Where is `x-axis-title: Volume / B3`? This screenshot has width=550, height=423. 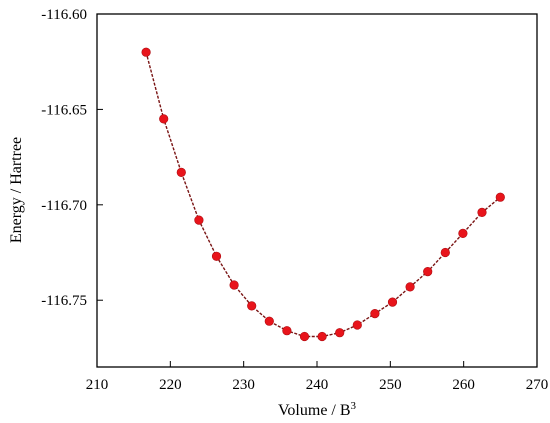 x-axis-title: Volume / B3 is located at coordinates (317, 409).